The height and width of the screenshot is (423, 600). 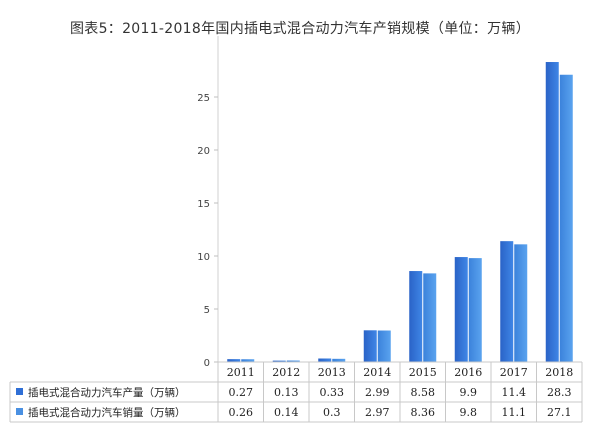 What do you see at coordinates (423, 412) in the screenshot?
I see `data-label: 8.36` at bounding box center [423, 412].